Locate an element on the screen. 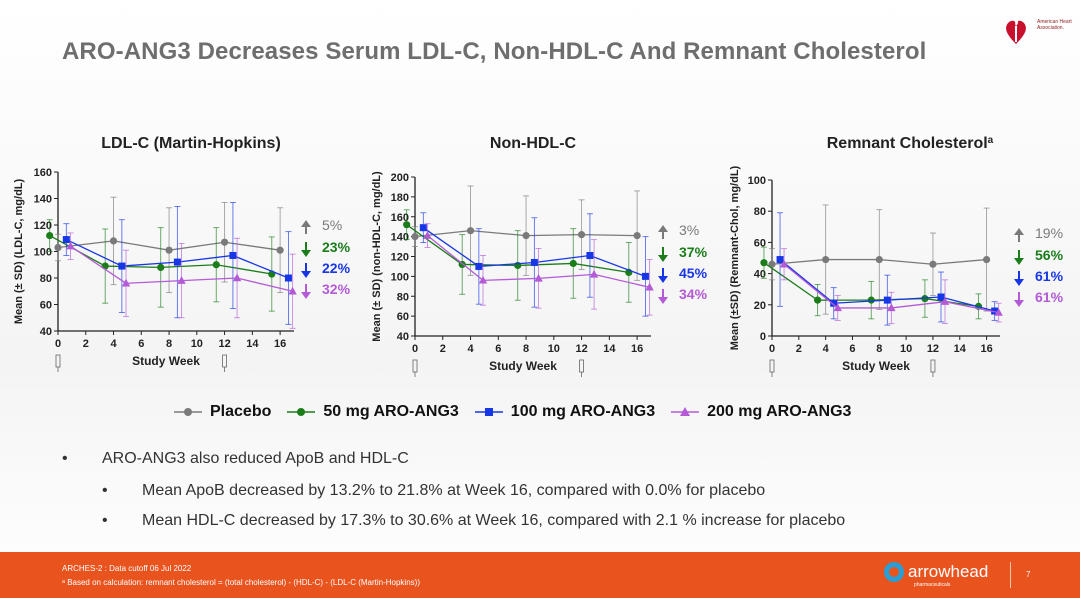 Image resolution: width=1080 pixels, height=598 pixels. chart-title: Remnant Cholesterola is located at coordinates (910, 144).